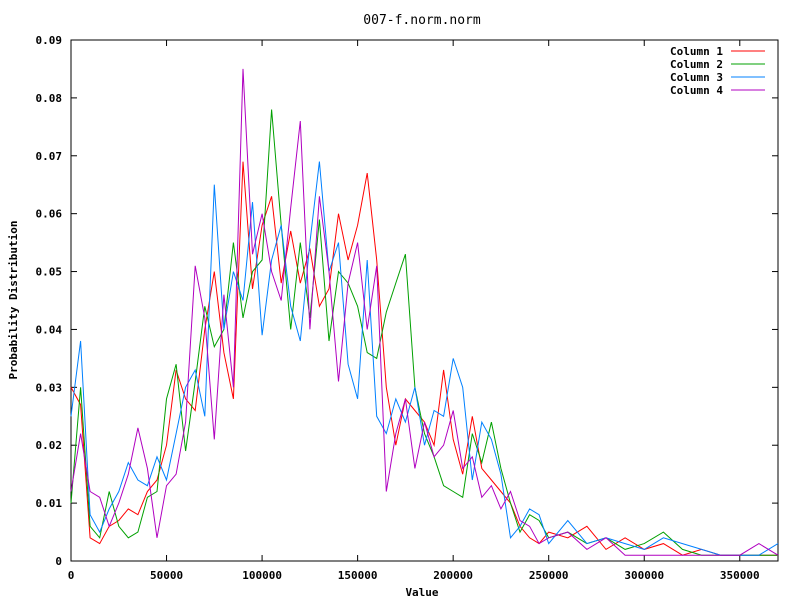 The height and width of the screenshot is (600, 800). What do you see at coordinates (740, 575) in the screenshot?
I see `x-tick-label: 350000` at bounding box center [740, 575].